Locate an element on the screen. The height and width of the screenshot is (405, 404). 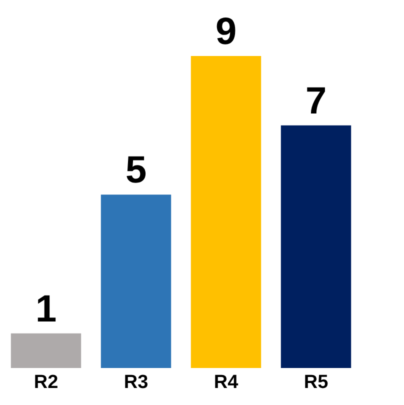
x-tick-label: R3 is located at coordinates (136, 382).